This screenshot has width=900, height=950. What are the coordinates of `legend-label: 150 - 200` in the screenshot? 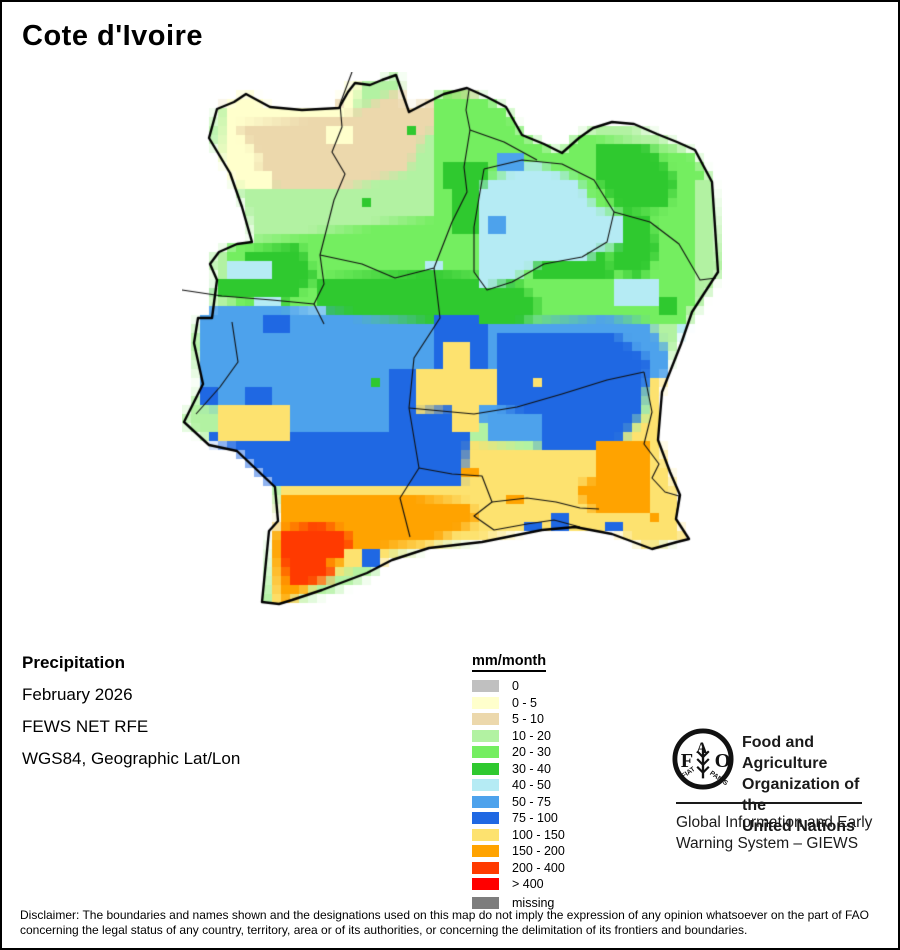 It's located at (538, 851).